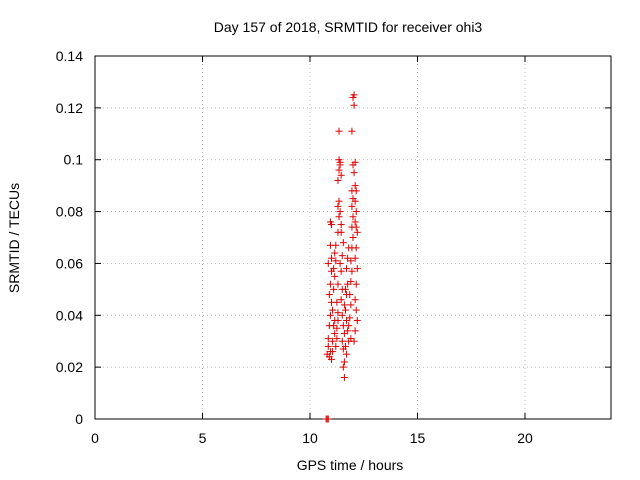  I want to click on x-tick-label: 20, so click(525, 438).